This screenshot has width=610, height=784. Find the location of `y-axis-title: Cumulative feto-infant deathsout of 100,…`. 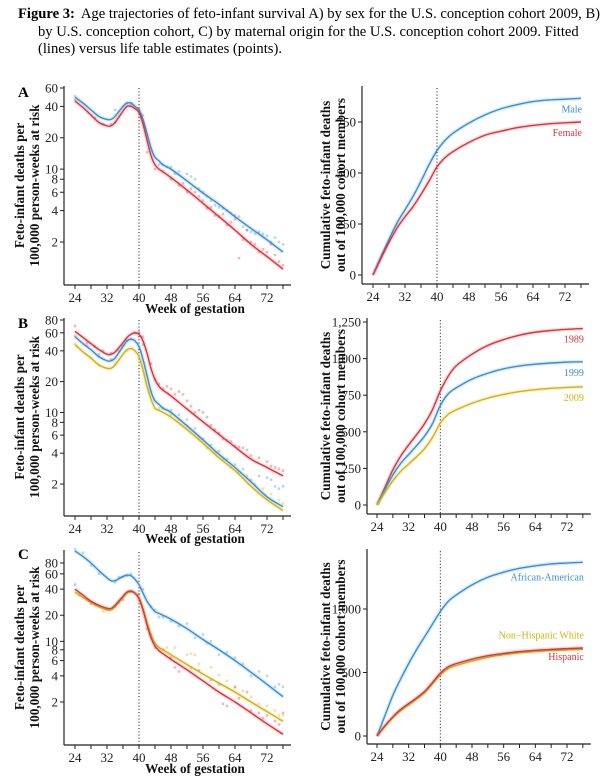

y-axis-title: Cumulative feto-infant deathsout of 100,… is located at coordinates (333, 416).